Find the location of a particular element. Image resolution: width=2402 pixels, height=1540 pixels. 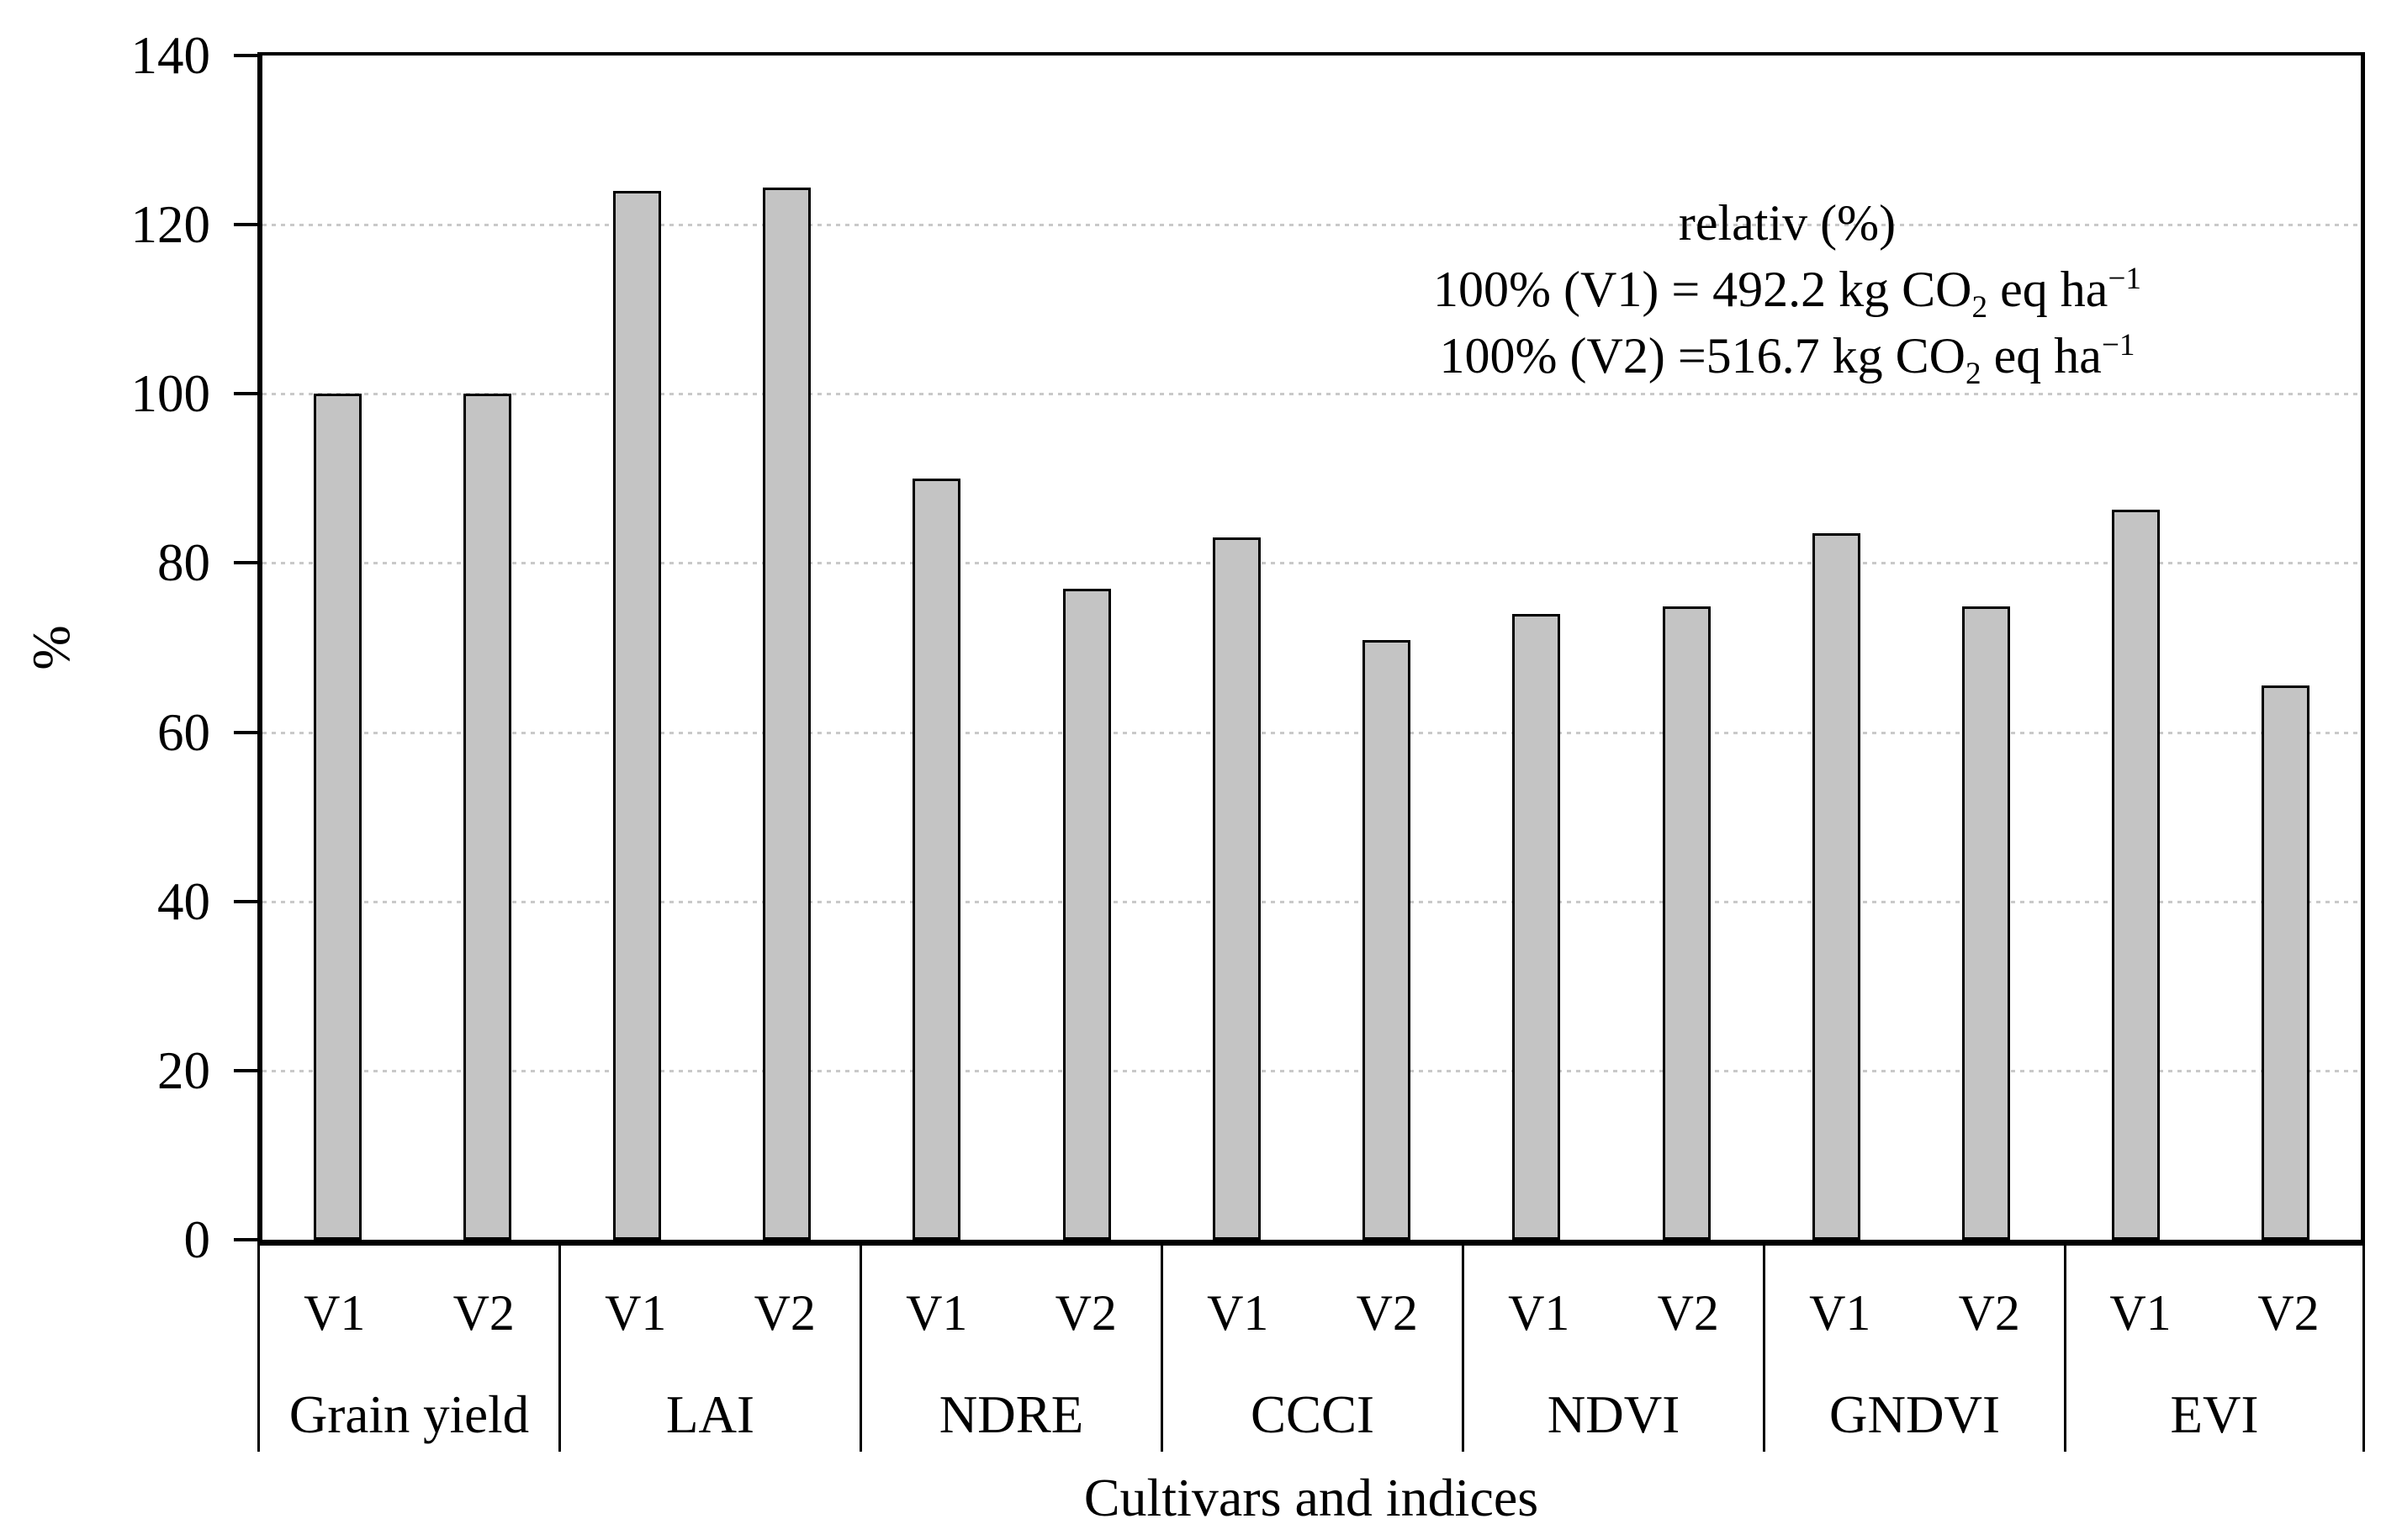

category-cell-ndvi: V1 V2 NDVI is located at coordinates (1613, 1349).